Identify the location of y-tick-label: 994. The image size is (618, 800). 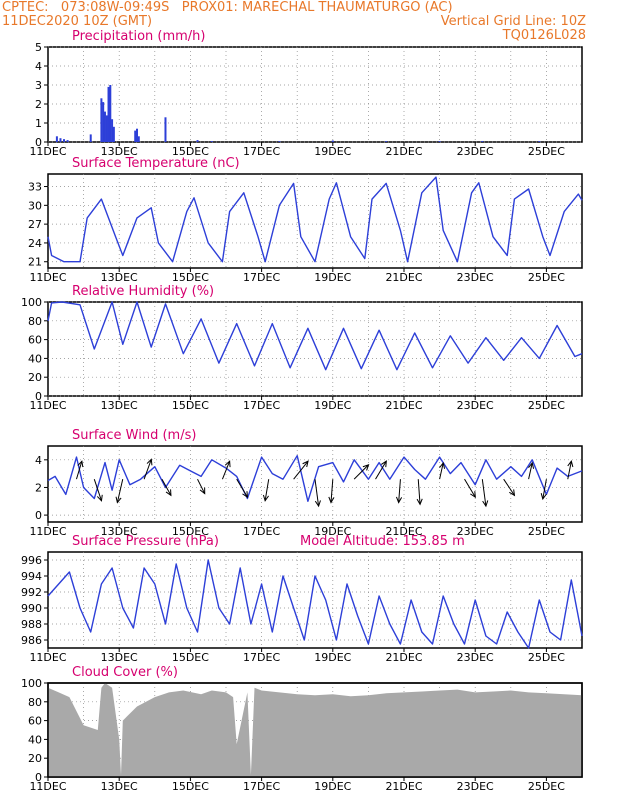
(31, 576).